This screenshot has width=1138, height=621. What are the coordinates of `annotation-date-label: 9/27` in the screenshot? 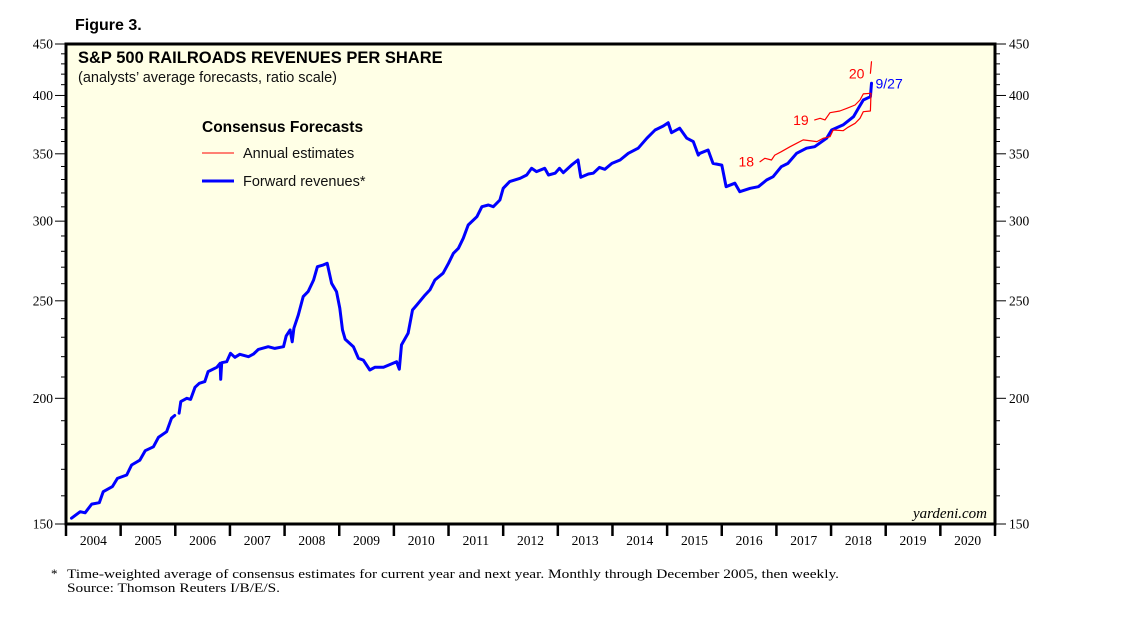 It's located at (888, 83).